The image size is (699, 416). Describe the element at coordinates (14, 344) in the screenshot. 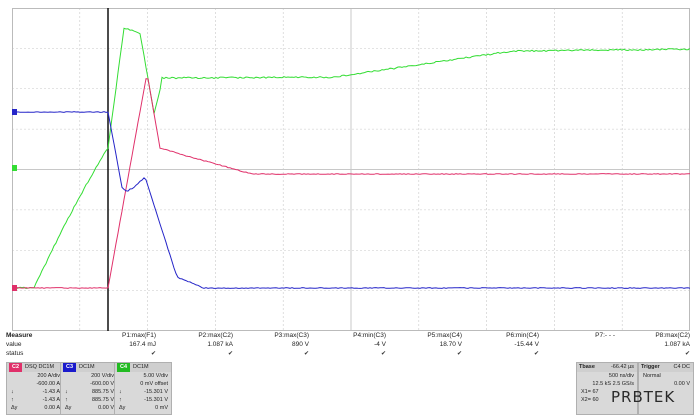

I see `measure-value-label: value` at that location.